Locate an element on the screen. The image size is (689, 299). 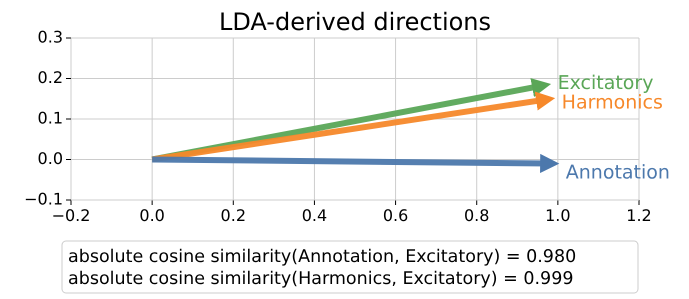
y-tick-label: 0.3 is located at coordinates (50, 36).